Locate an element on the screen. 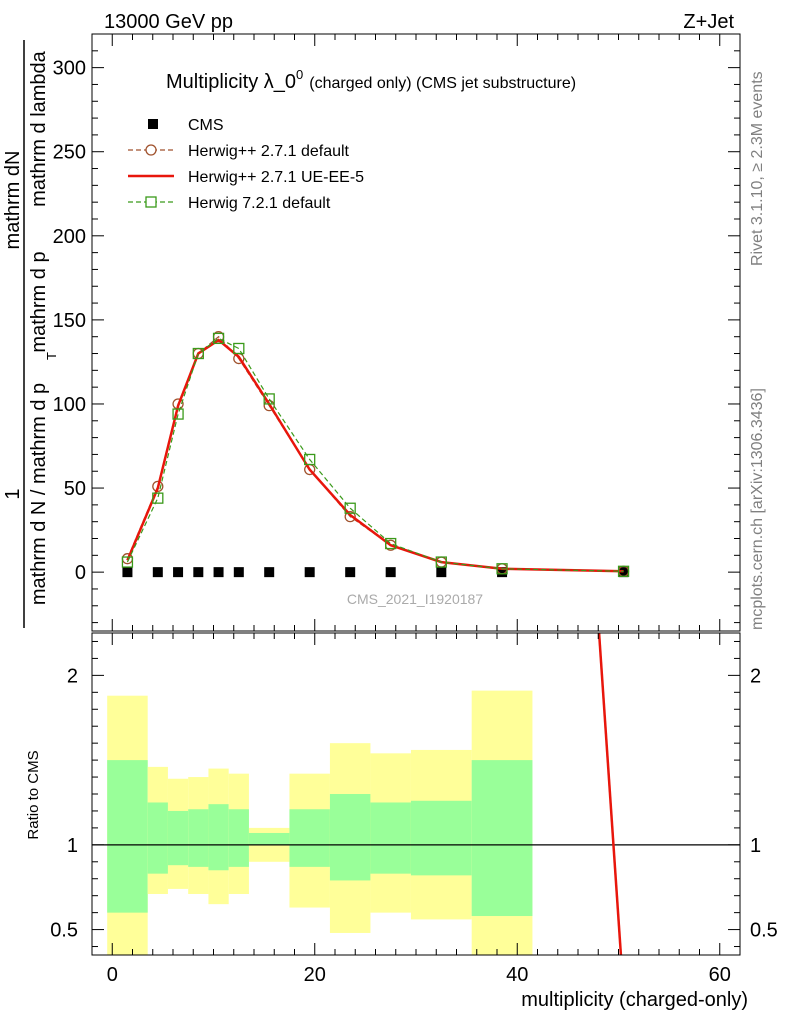 The image size is (786, 1024). main-ytick-label: 200 is located at coordinates (69, 237).